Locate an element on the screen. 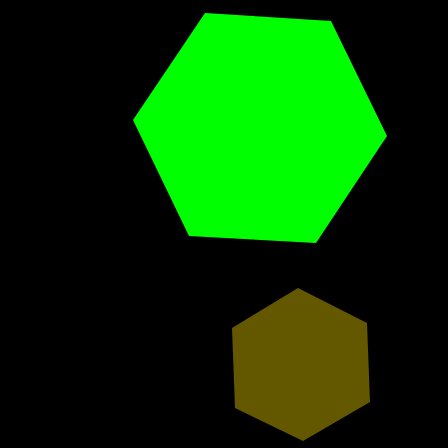 Image resolution: width=448 pixels, height=448 pixels. olive-hexagon is located at coordinates (301, 364).